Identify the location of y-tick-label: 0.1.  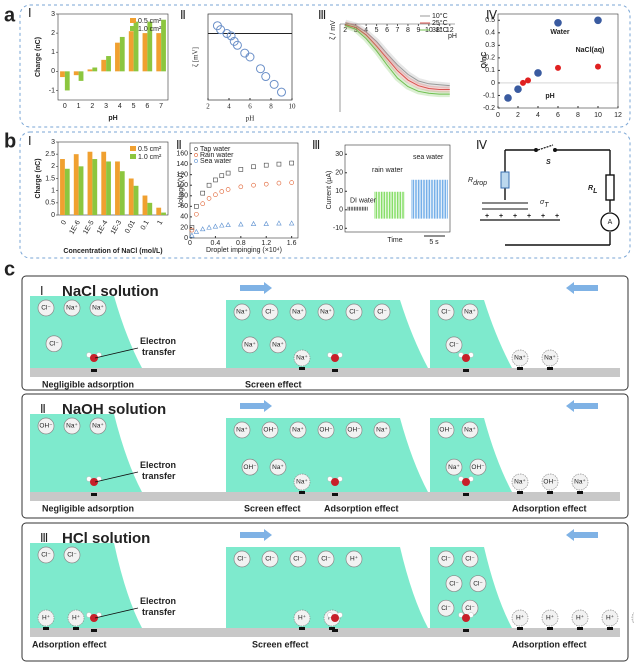
(490, 70).